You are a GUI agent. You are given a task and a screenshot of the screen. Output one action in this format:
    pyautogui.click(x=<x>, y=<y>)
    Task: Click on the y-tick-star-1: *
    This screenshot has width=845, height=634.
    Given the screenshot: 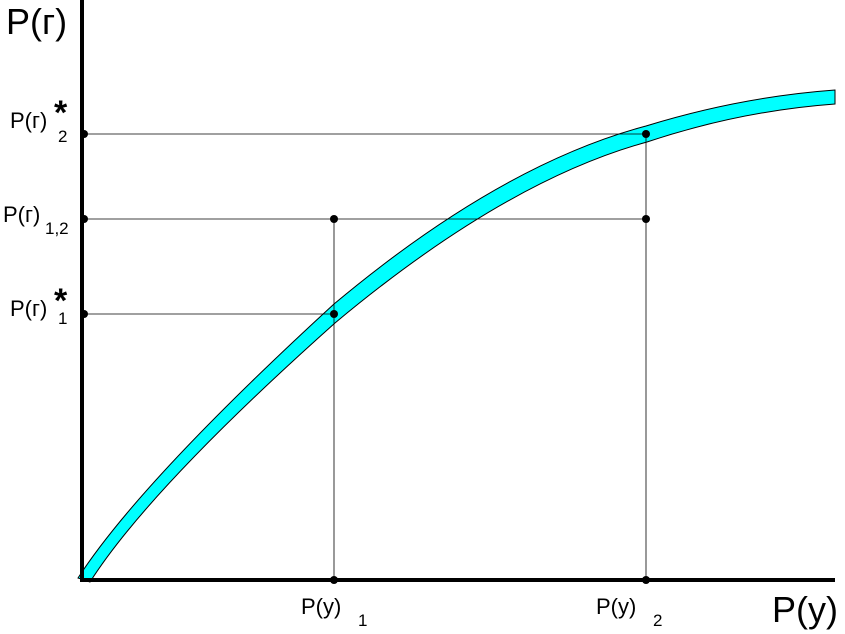 What is the action you would take?
    pyautogui.click(x=61, y=301)
    